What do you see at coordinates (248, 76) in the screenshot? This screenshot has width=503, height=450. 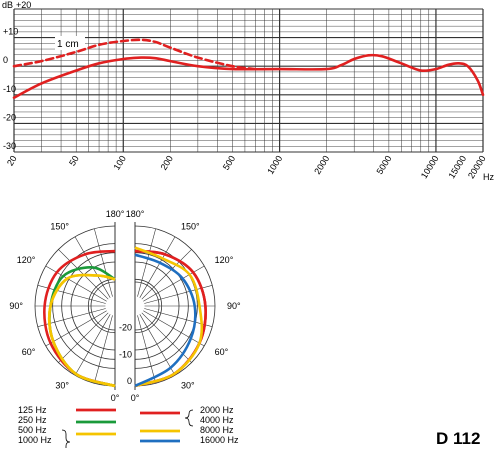 I see `response-line` at bounding box center [248, 76].